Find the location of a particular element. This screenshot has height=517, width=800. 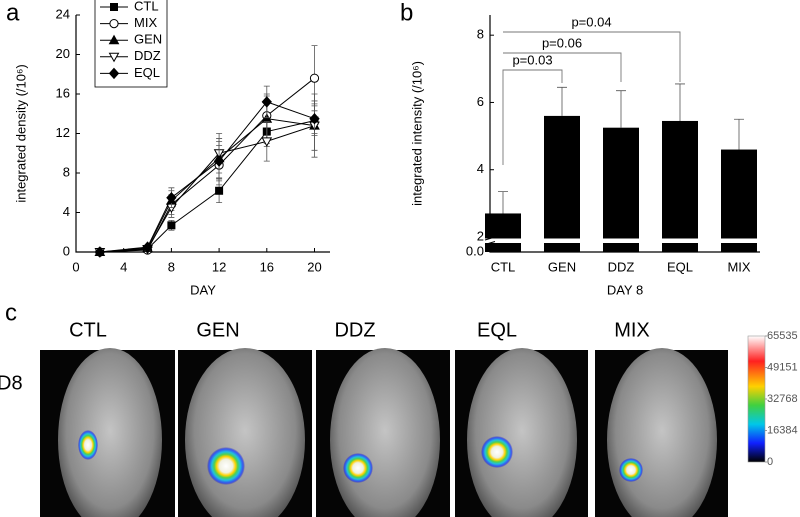

x-tick-label: 20 is located at coordinates (314, 266).